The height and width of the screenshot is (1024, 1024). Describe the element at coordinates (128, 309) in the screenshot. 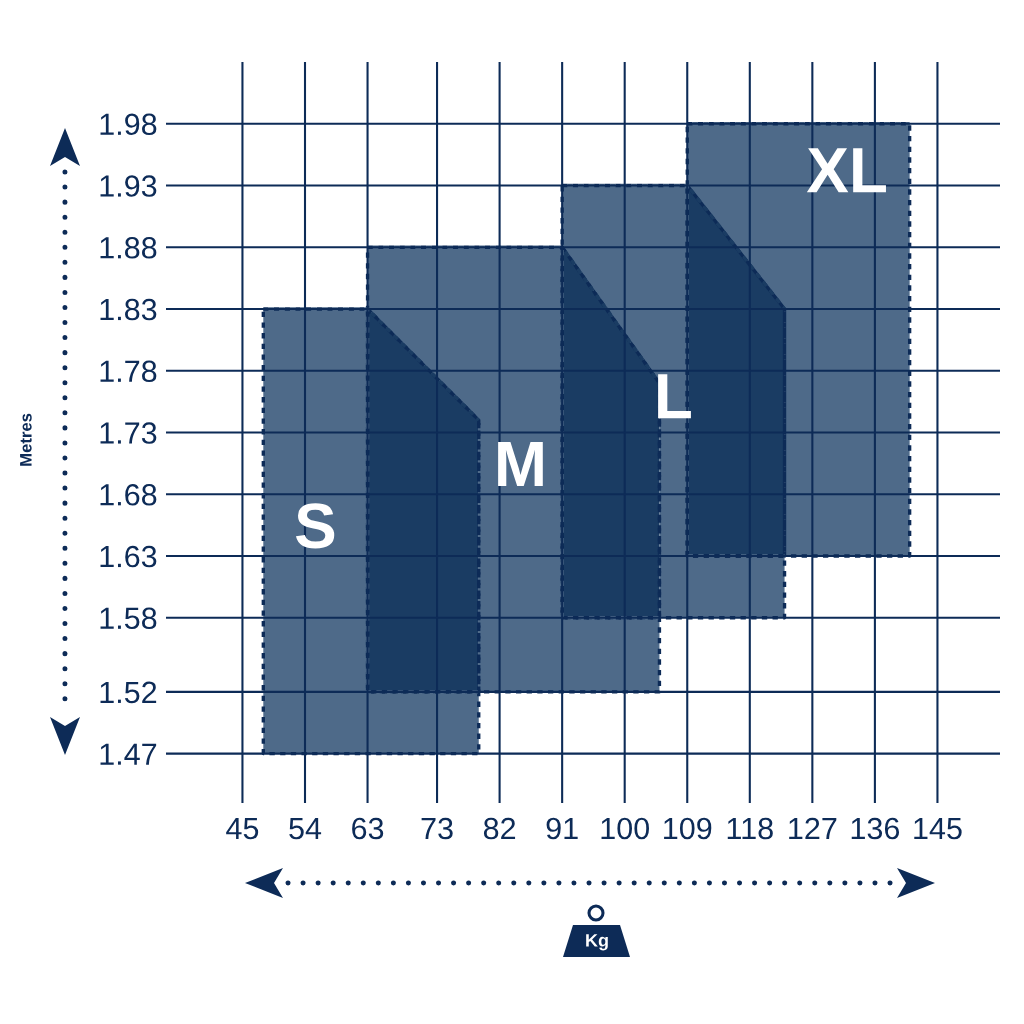

I see `y-tick-label: 1.83` at that location.